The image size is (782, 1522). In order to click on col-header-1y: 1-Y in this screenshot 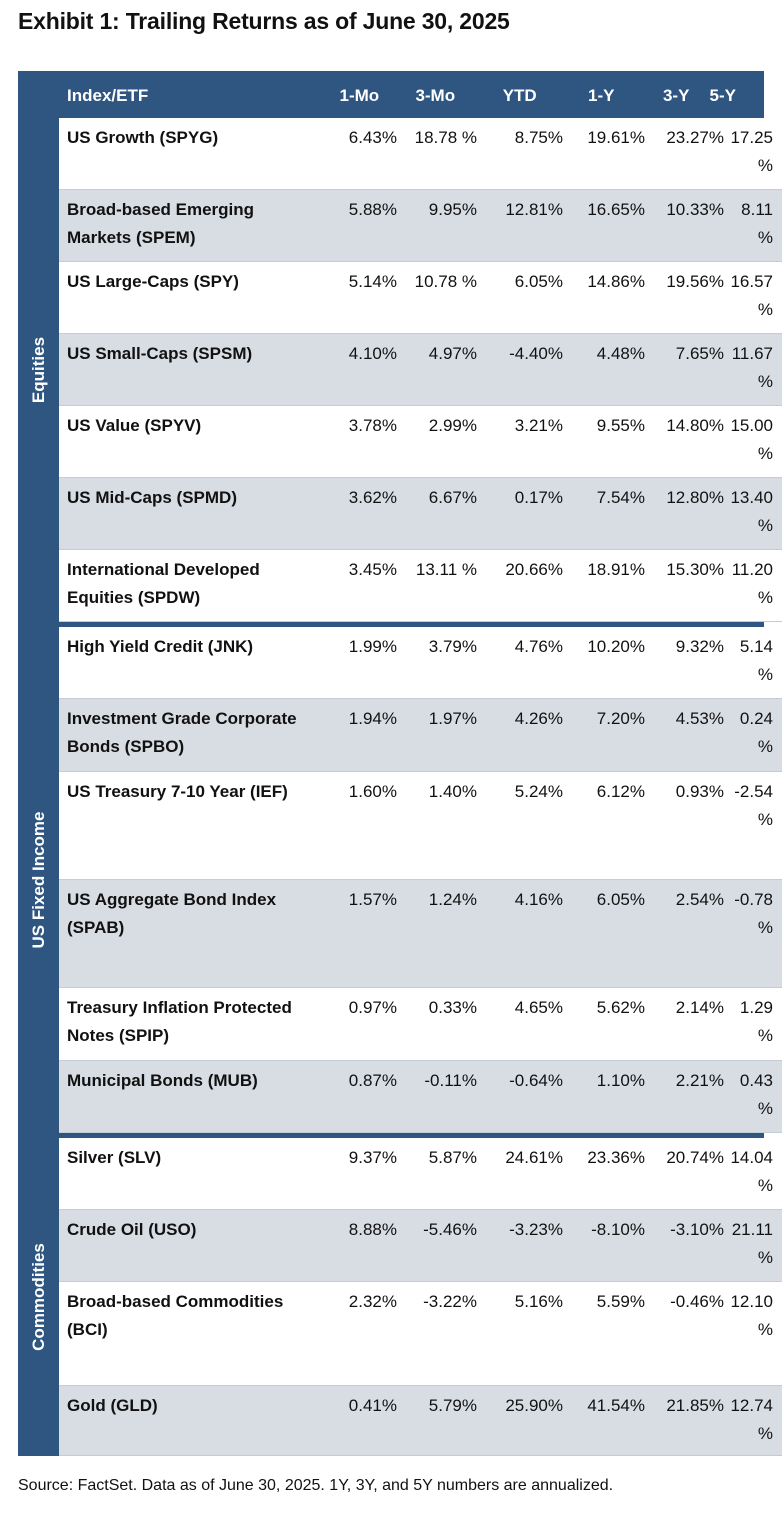, I will do `click(601, 95)`.